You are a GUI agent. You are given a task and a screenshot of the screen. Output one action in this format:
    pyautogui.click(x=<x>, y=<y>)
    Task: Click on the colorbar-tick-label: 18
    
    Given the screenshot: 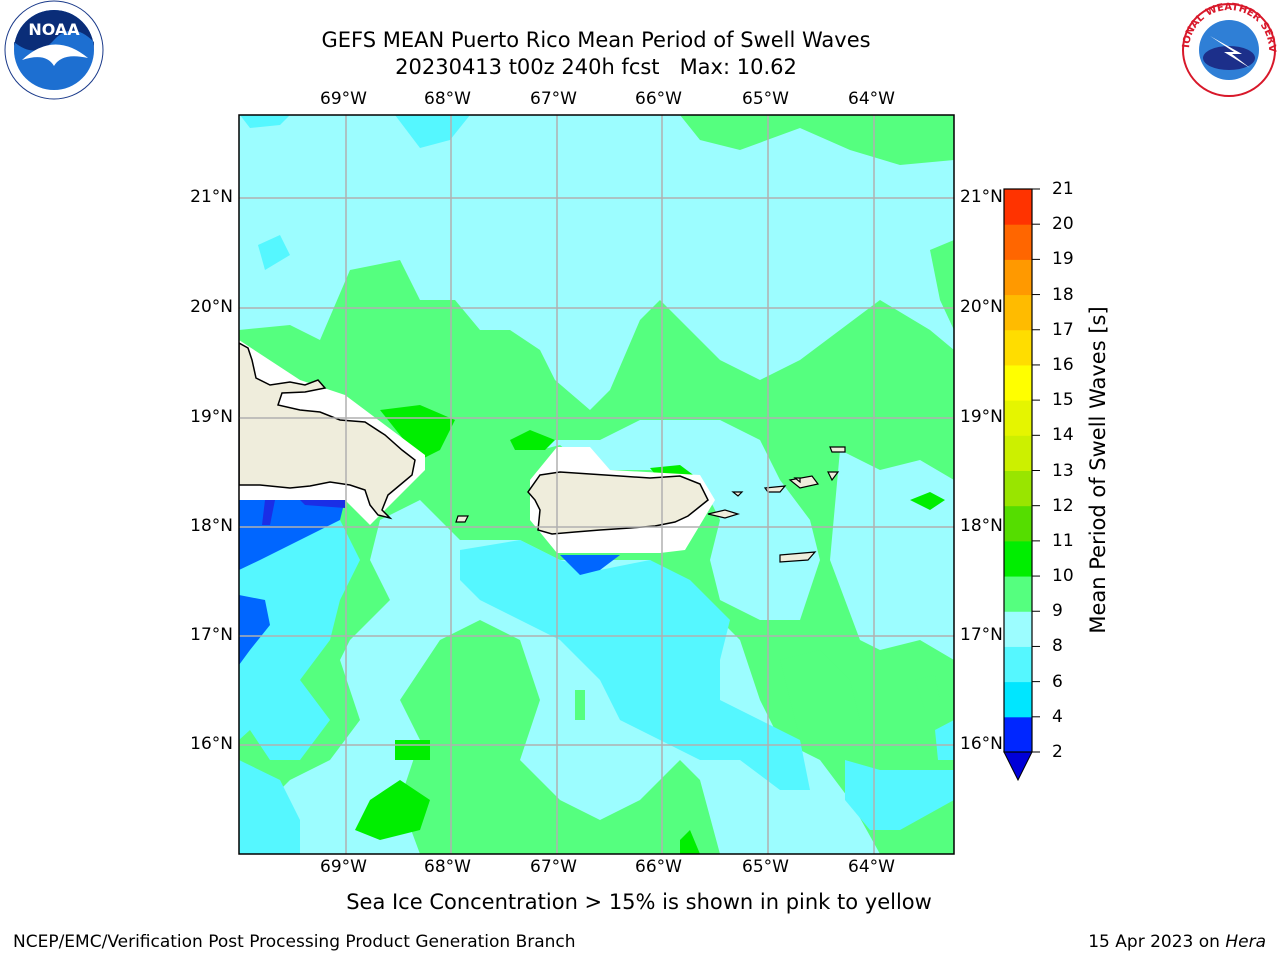 What is the action you would take?
    pyautogui.click(x=1063, y=294)
    